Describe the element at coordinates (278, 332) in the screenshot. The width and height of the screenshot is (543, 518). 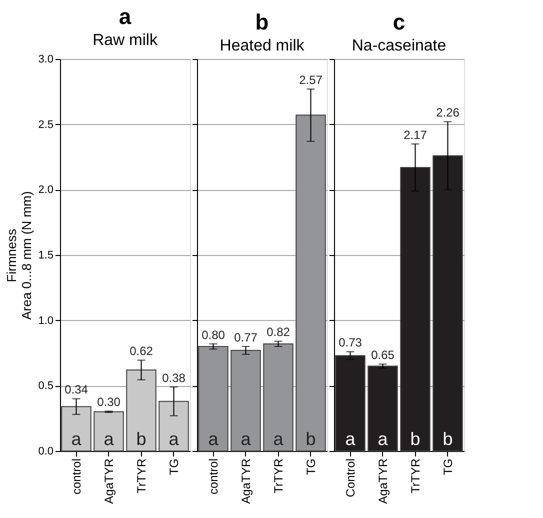
I see `data-label: 0.82` at that location.